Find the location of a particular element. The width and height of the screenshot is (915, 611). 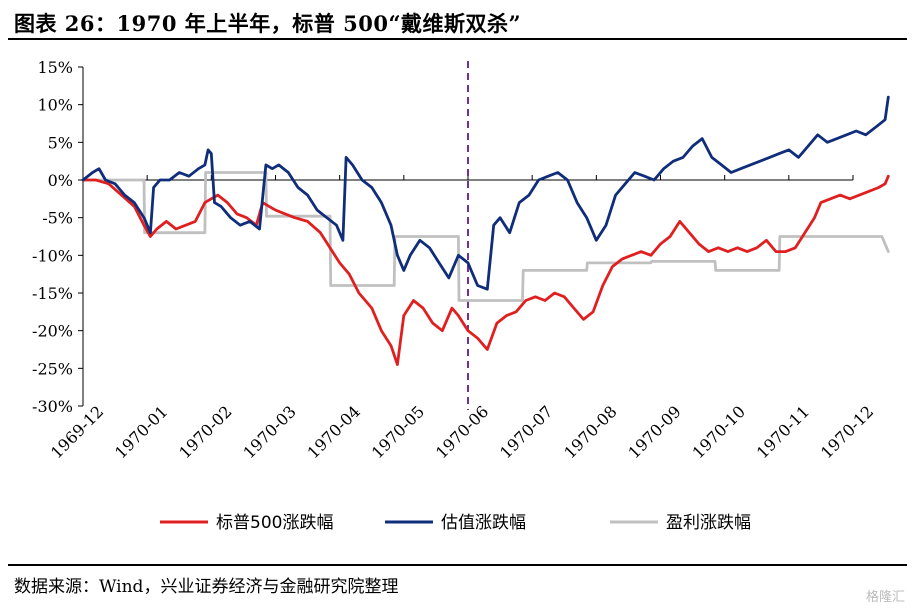

y-tick-label: -15% is located at coordinates (52, 293).